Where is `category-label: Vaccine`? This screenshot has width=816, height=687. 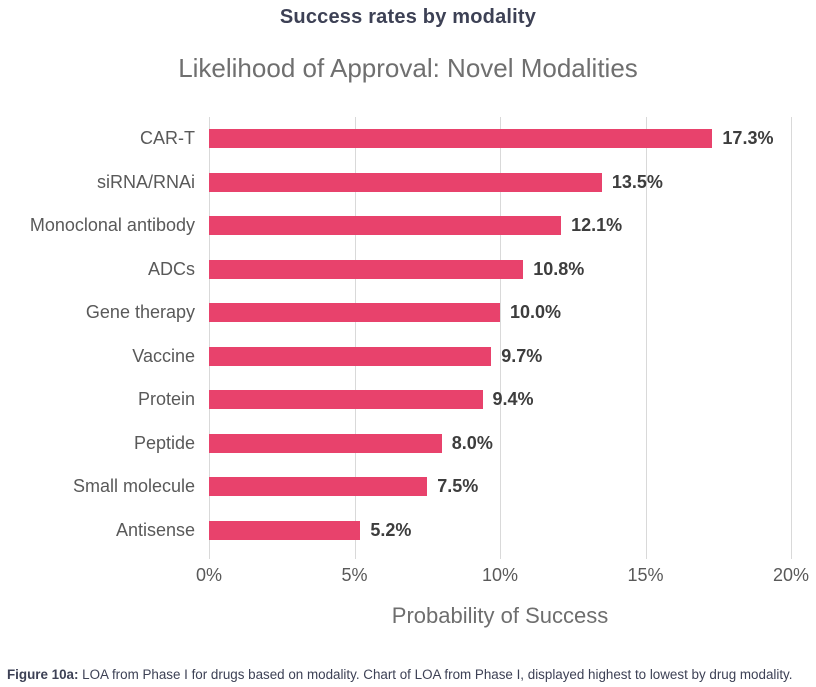
category-label: Vaccine is located at coordinates (163, 355).